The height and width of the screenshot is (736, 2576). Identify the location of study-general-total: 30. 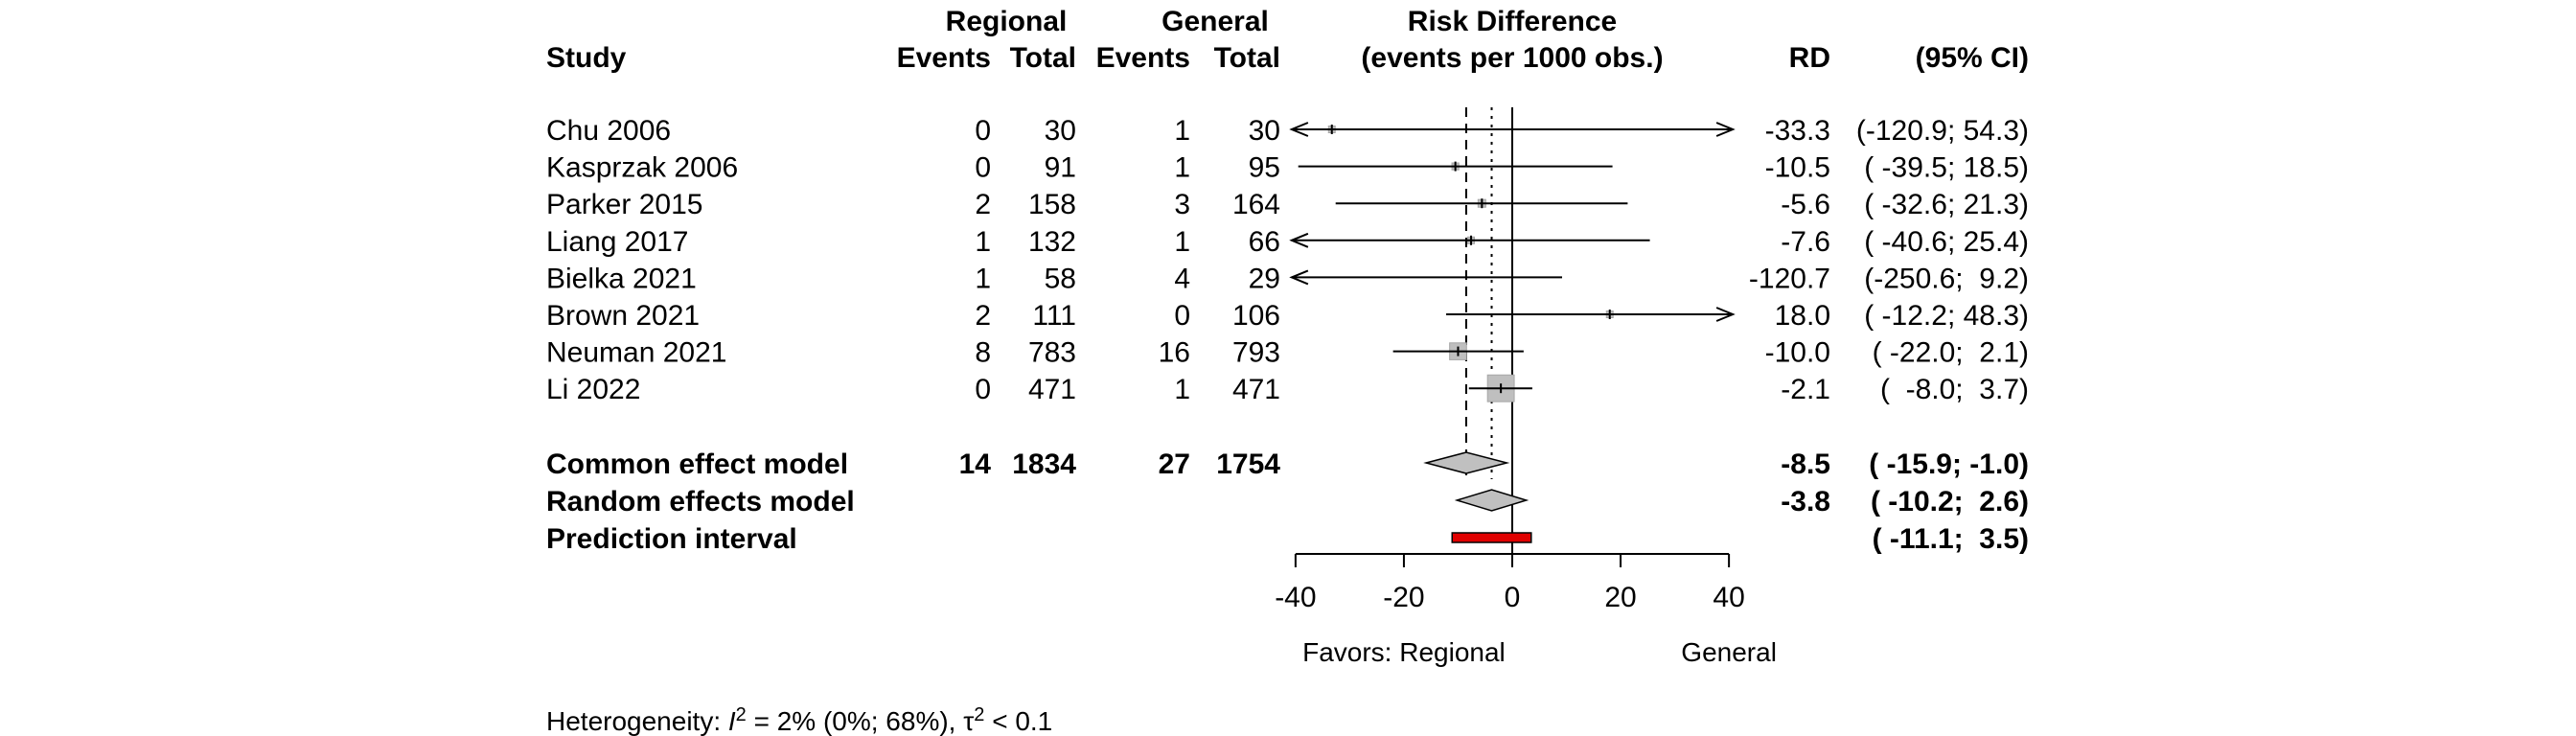
(1264, 131).